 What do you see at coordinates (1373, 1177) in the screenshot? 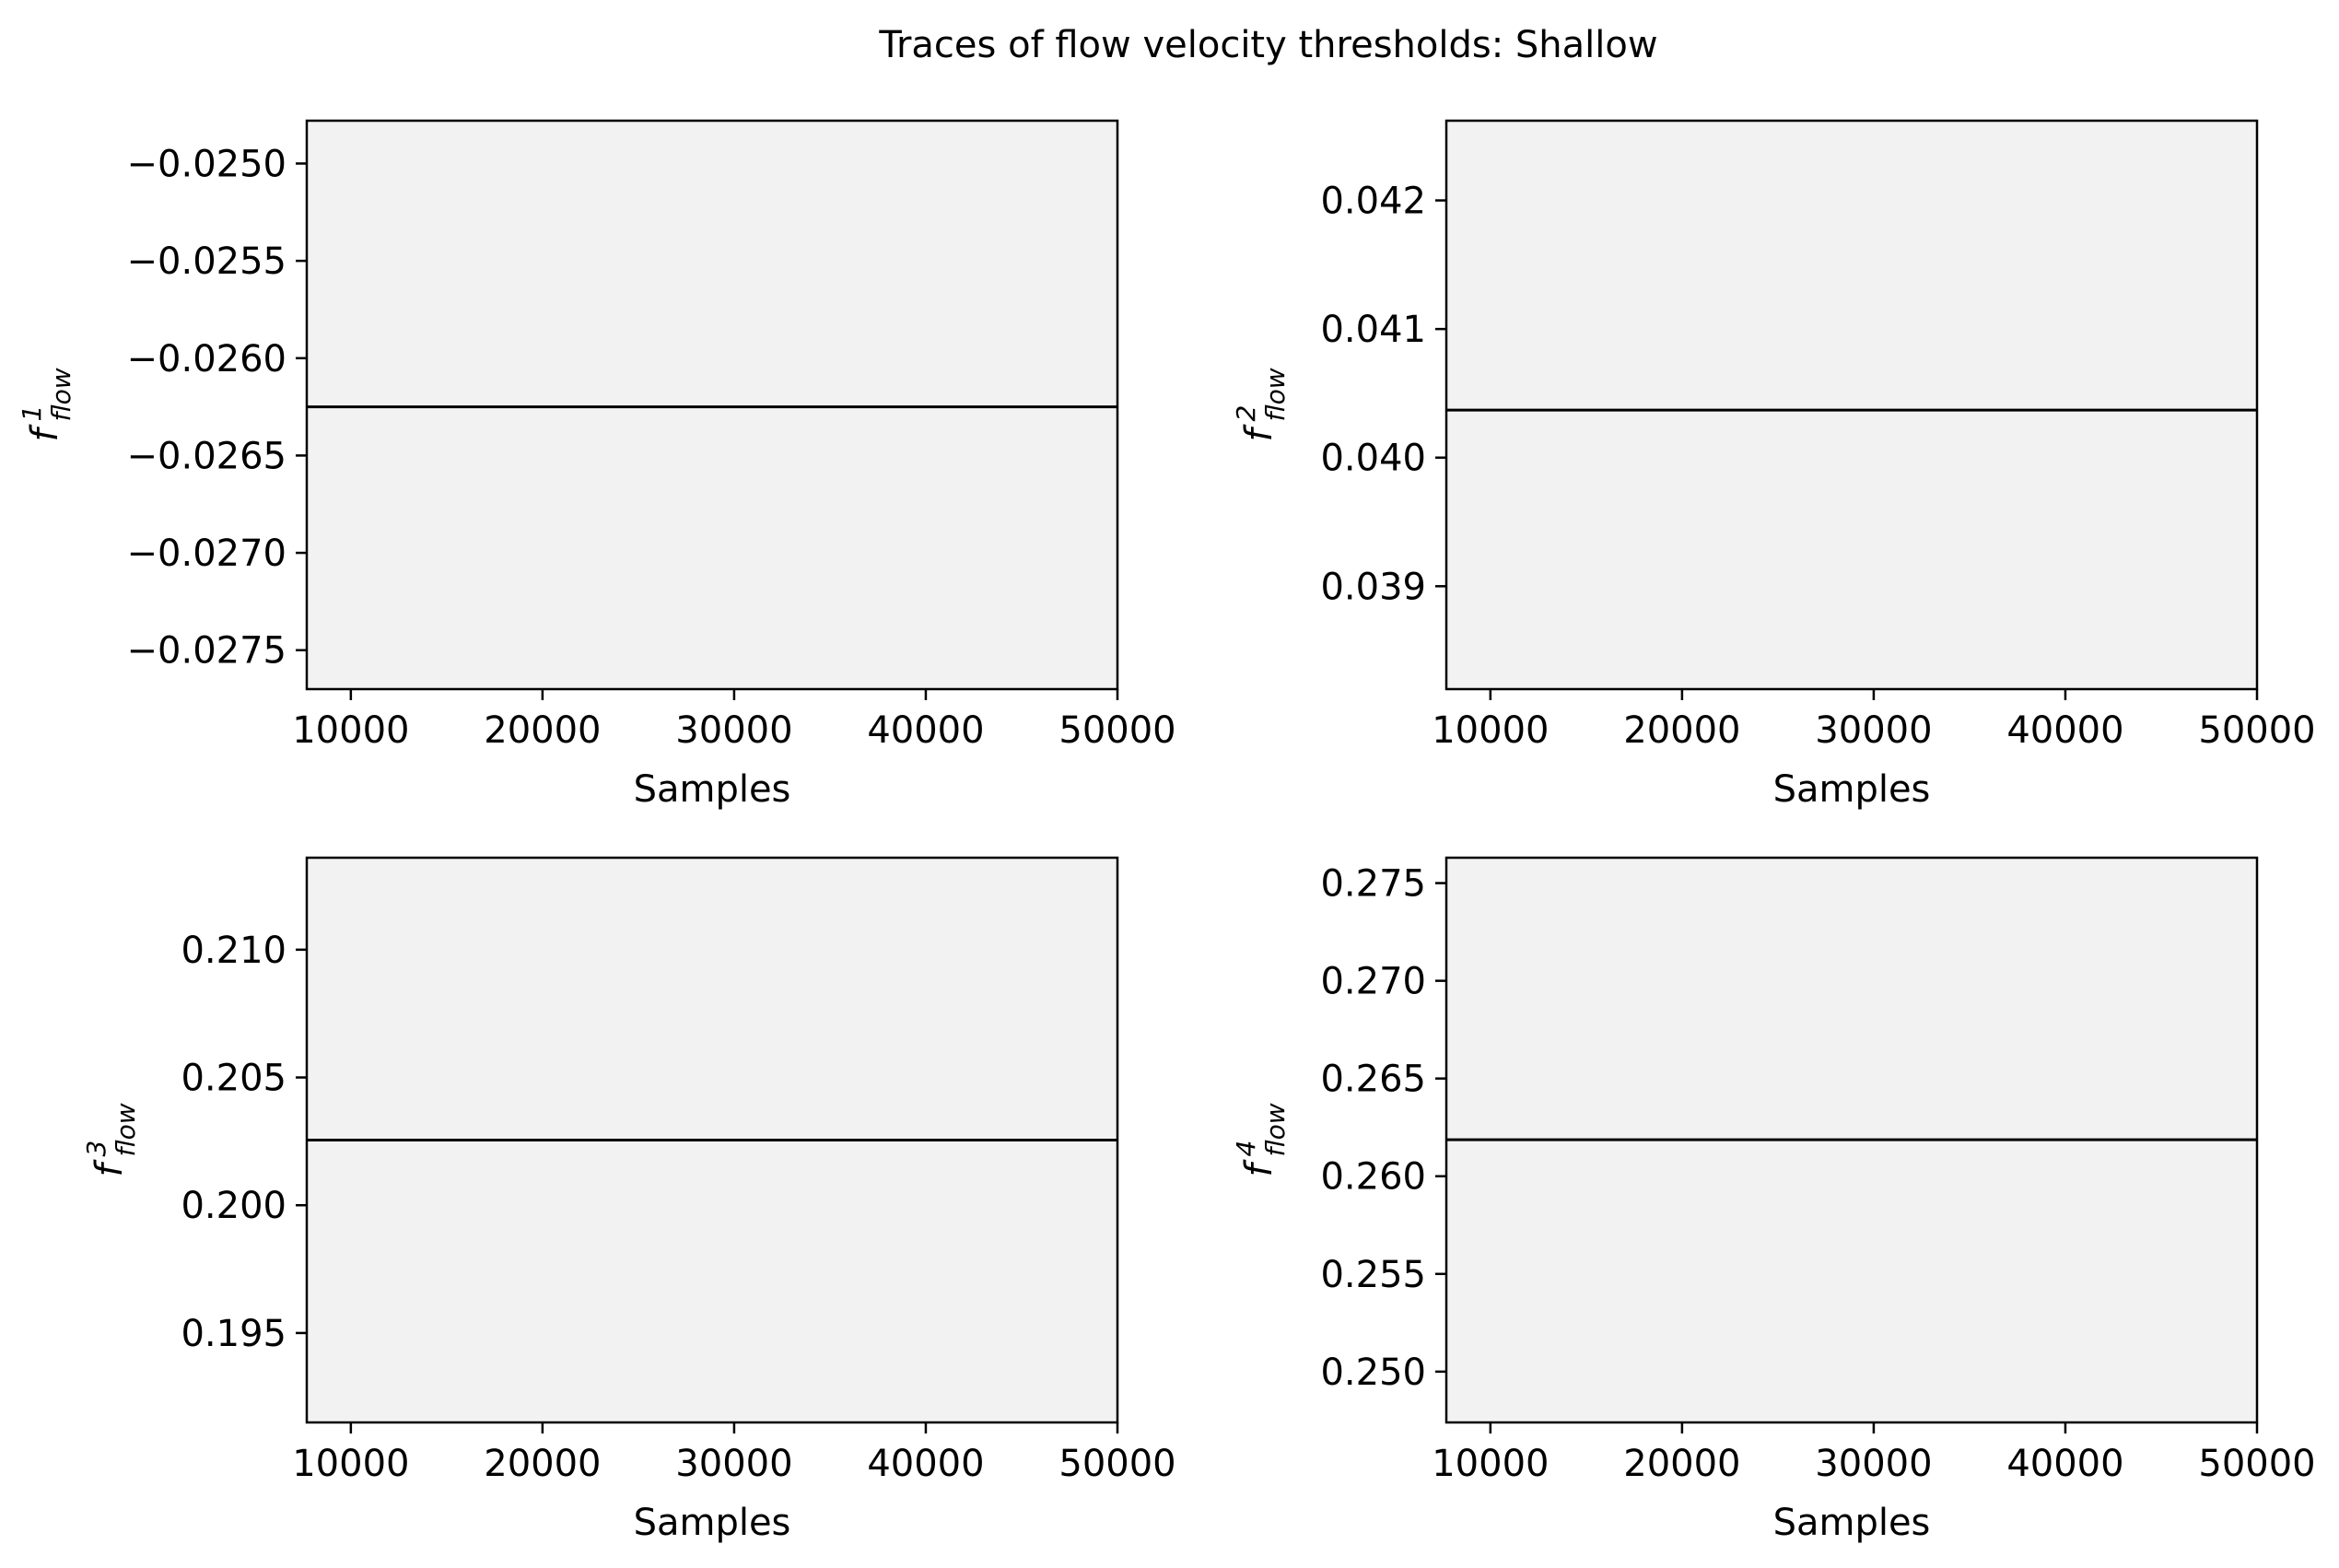
I see `y-tick-label: 0.260` at bounding box center [1373, 1177].